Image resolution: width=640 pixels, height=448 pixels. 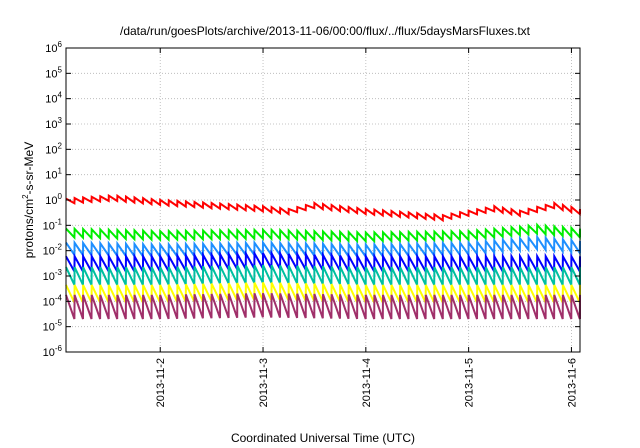 What do you see at coordinates (53, 174) in the screenshot?
I see `y-tick-label: 10¹` at bounding box center [53, 174].